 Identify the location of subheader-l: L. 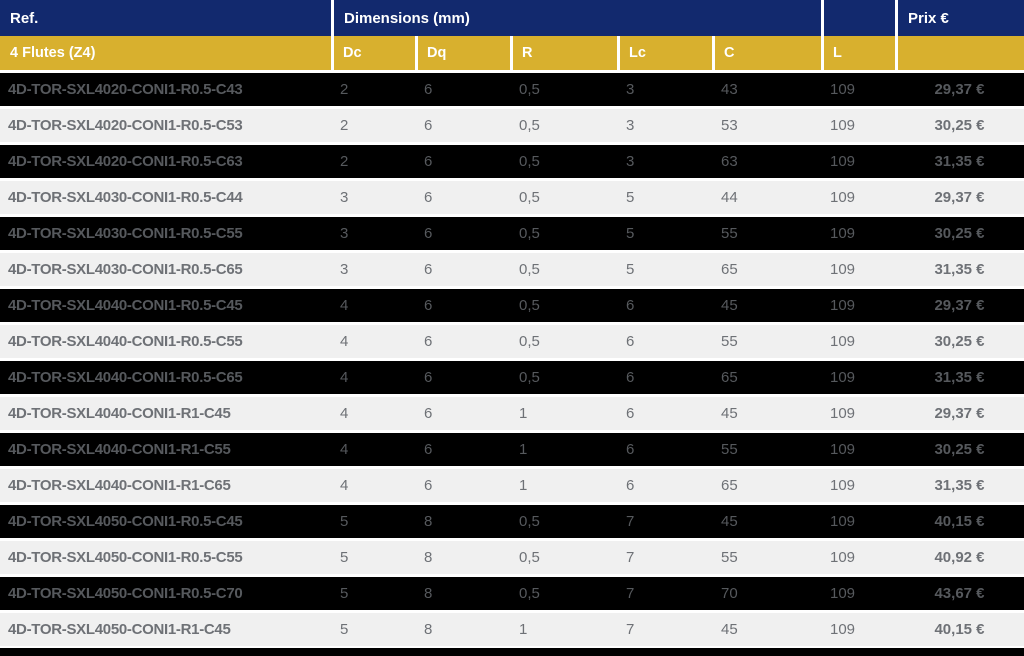
(858, 53).